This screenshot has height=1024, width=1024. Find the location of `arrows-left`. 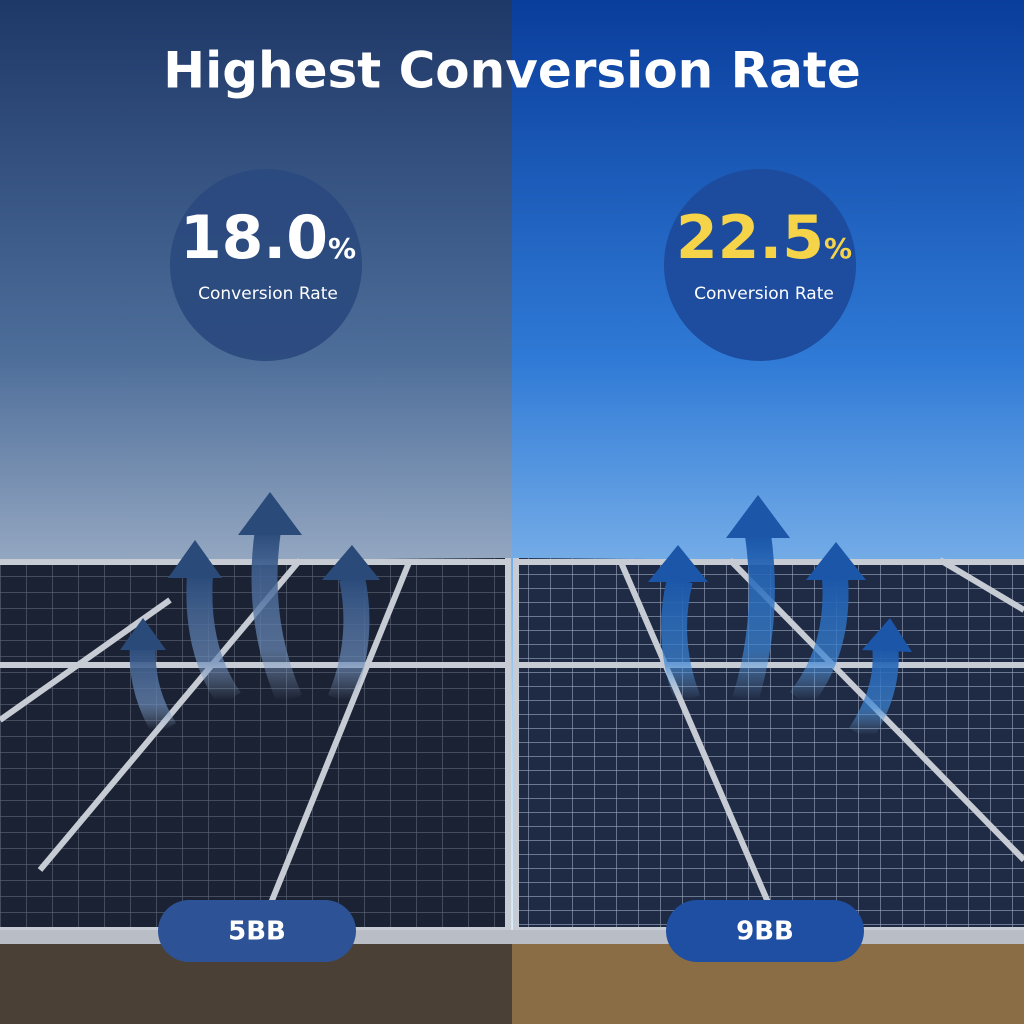

arrows-left is located at coordinates (250, 614).